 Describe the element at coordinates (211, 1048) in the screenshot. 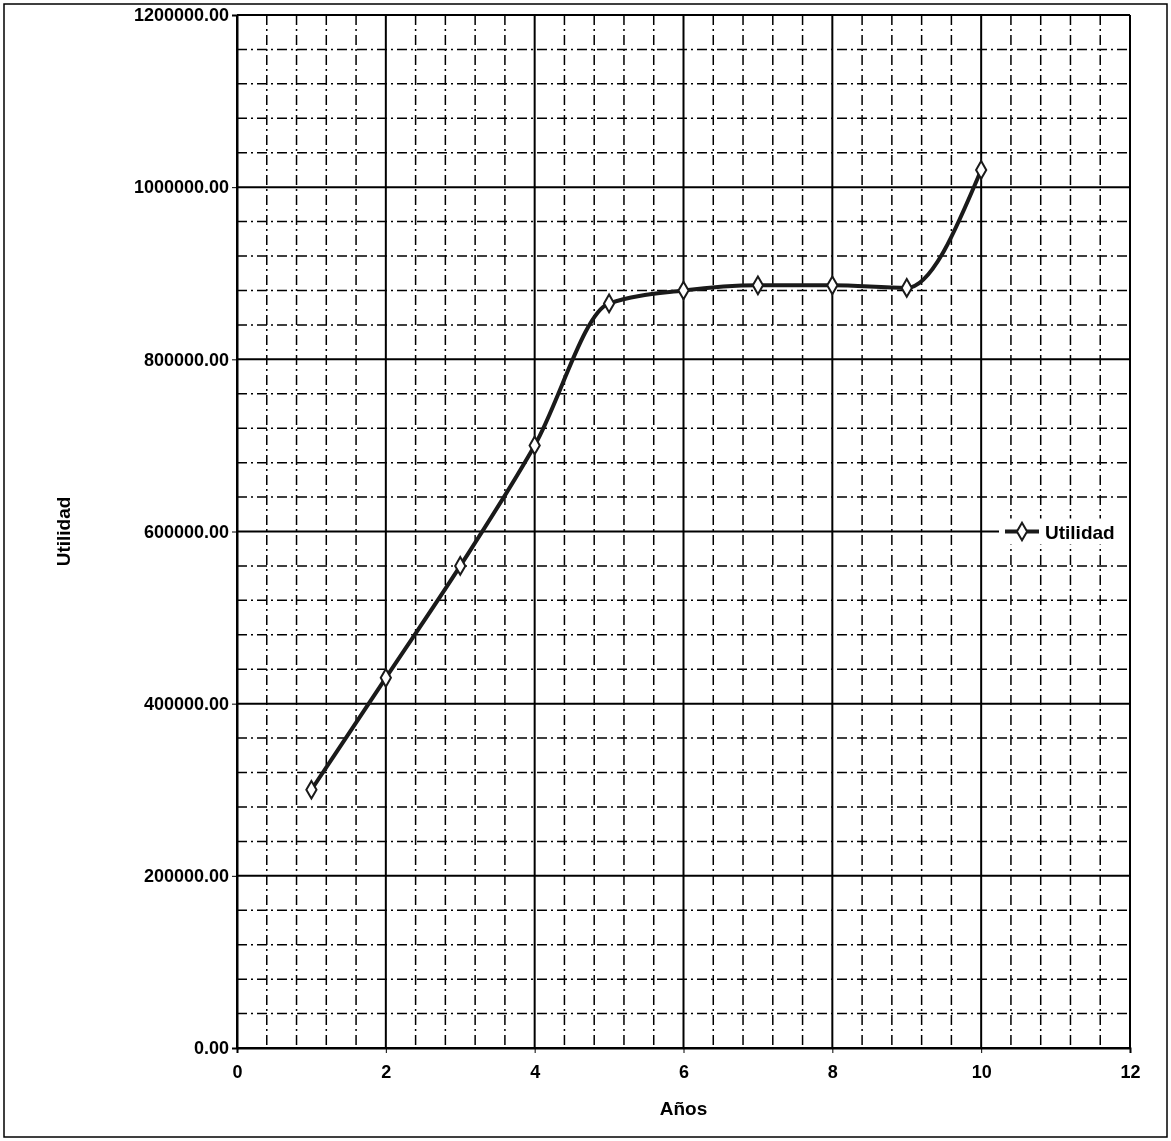

I see `y-tick-label: 0.00` at that location.